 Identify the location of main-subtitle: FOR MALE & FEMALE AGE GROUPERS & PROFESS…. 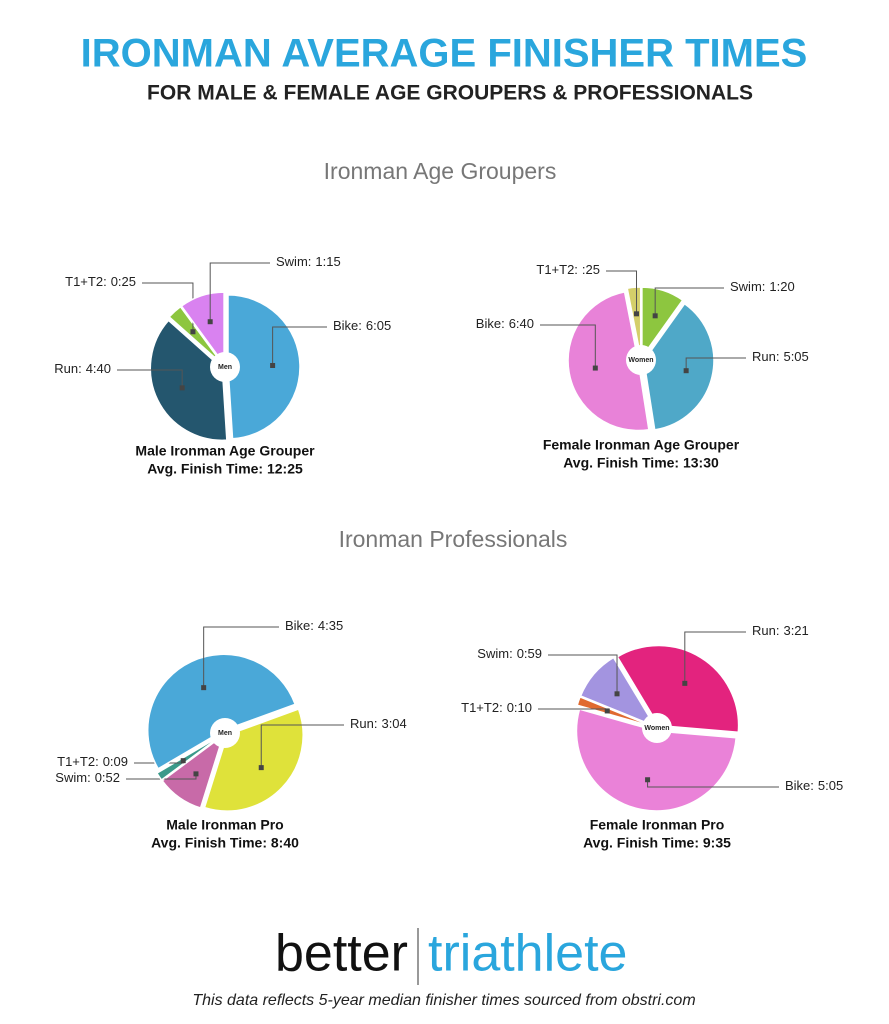
(450, 93).